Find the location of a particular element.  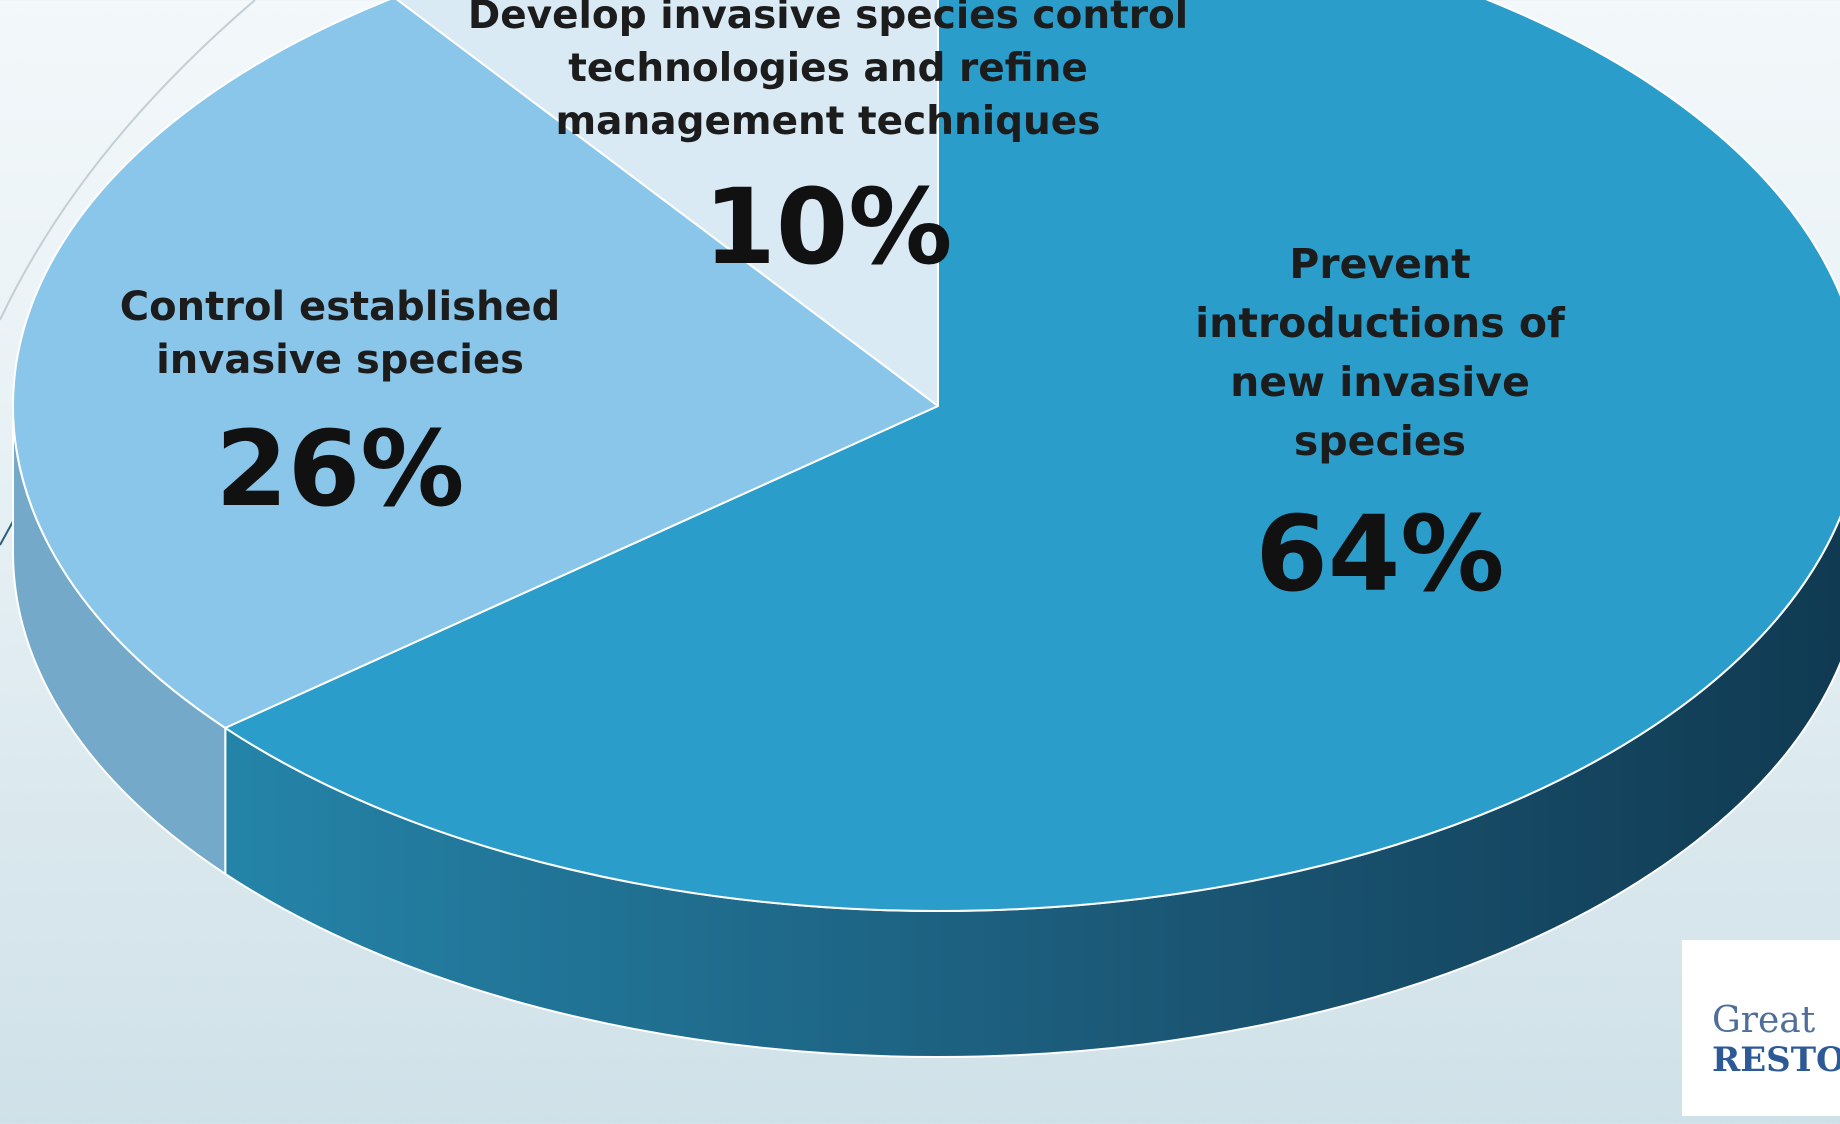

slice-value-3: 10% is located at coordinates (828, 227).